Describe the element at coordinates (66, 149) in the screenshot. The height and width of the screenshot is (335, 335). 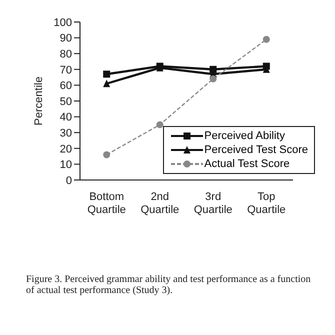
I see `y-tick-label: 20` at that location.